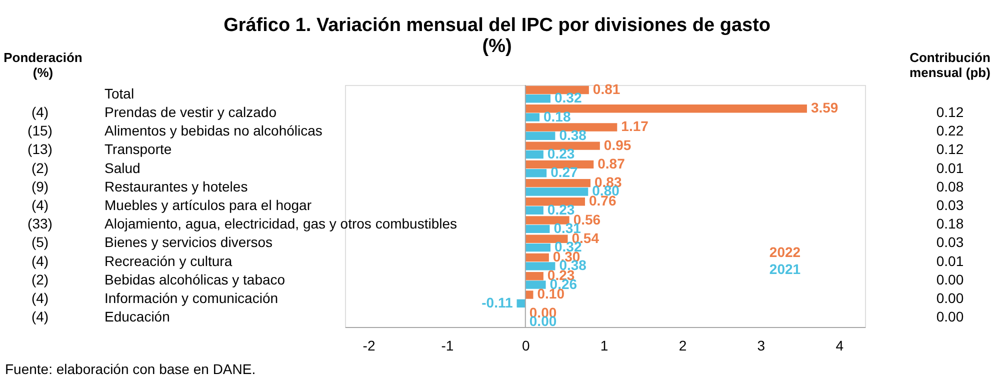 This screenshot has height=381, width=1000. Describe the element at coordinates (43, 65) in the screenshot. I see `text: Ponderación (%)` at that location.